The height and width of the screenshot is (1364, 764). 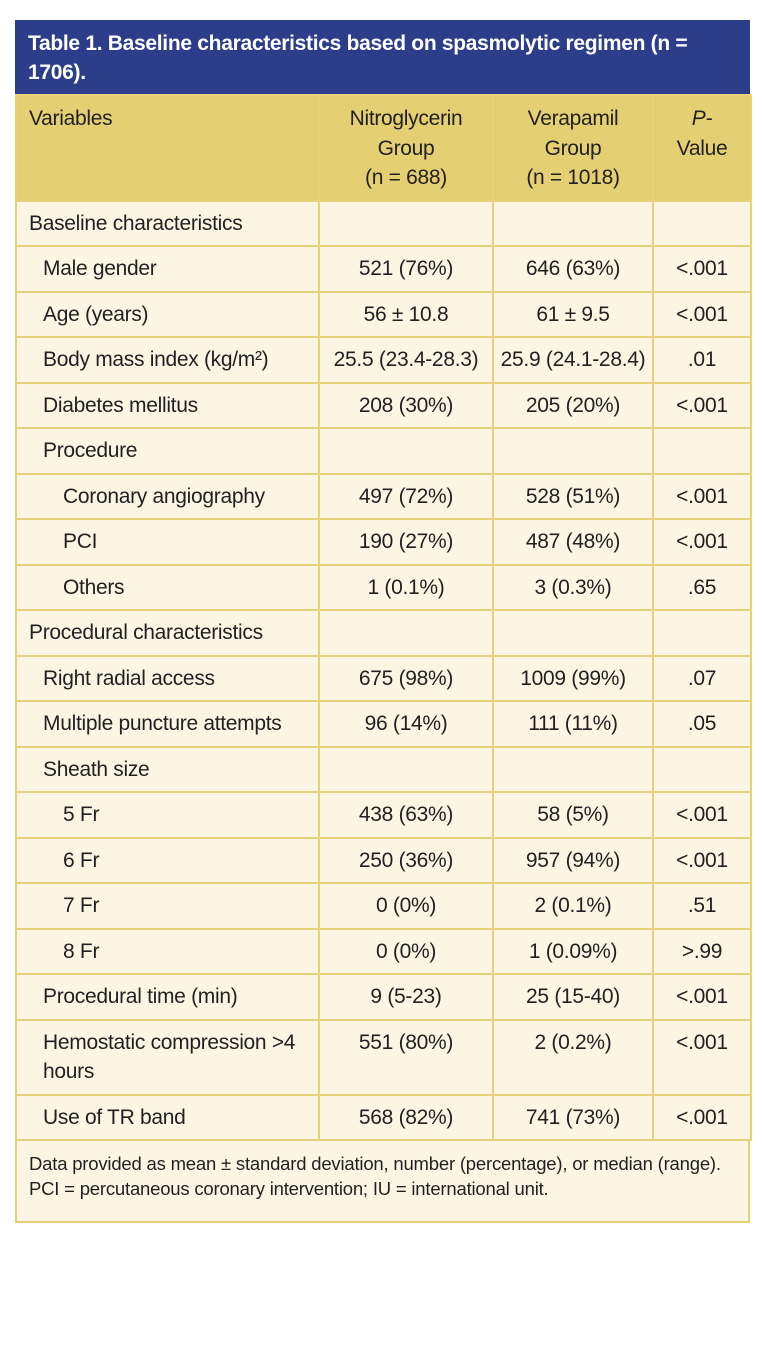 What do you see at coordinates (406, 815) in the screenshot?
I see `nitroglycerin-value: 438 (63%)` at bounding box center [406, 815].